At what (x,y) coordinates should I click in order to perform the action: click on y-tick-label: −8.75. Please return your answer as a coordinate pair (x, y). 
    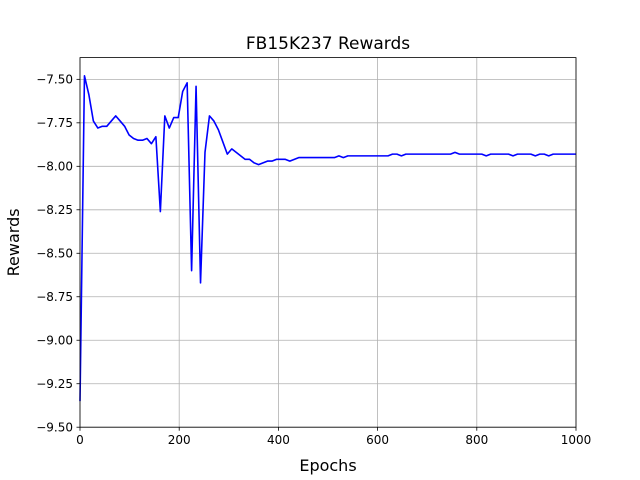
    Looking at the image, I should click on (54, 297).